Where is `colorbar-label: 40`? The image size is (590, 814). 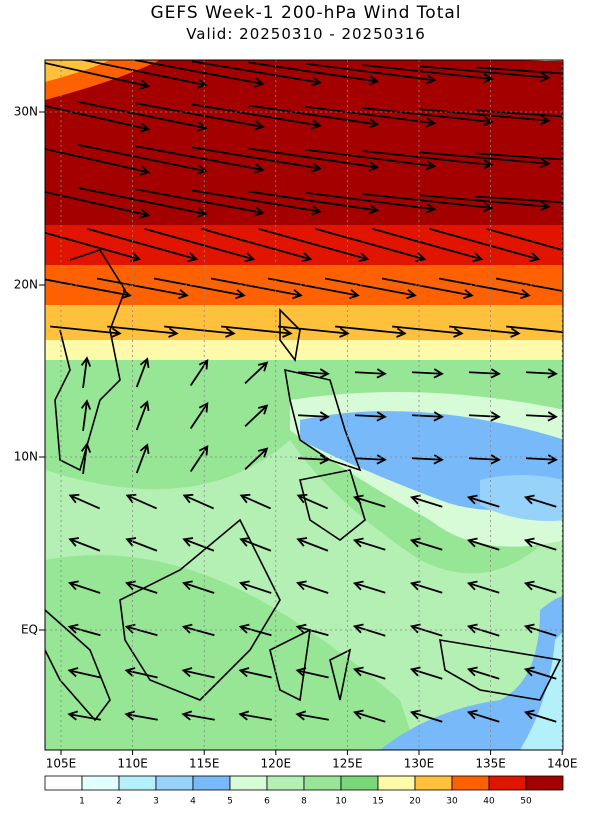 colorbar-label: 40 is located at coordinates (489, 802).